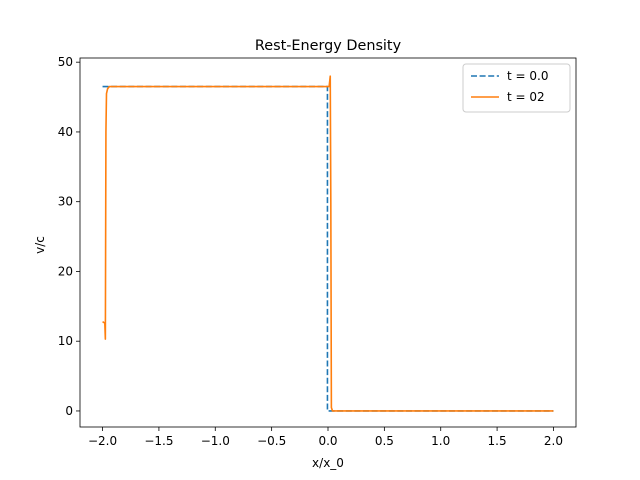 The width and height of the screenshot is (640, 480). I want to click on y-tick-label: 50, so click(65, 62).